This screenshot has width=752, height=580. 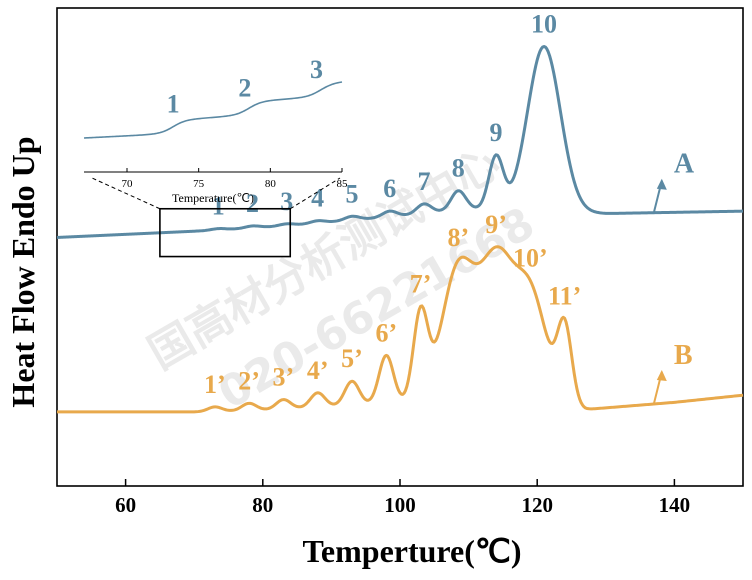 I want to click on inset-peak-label: 2, so click(x=244, y=87).